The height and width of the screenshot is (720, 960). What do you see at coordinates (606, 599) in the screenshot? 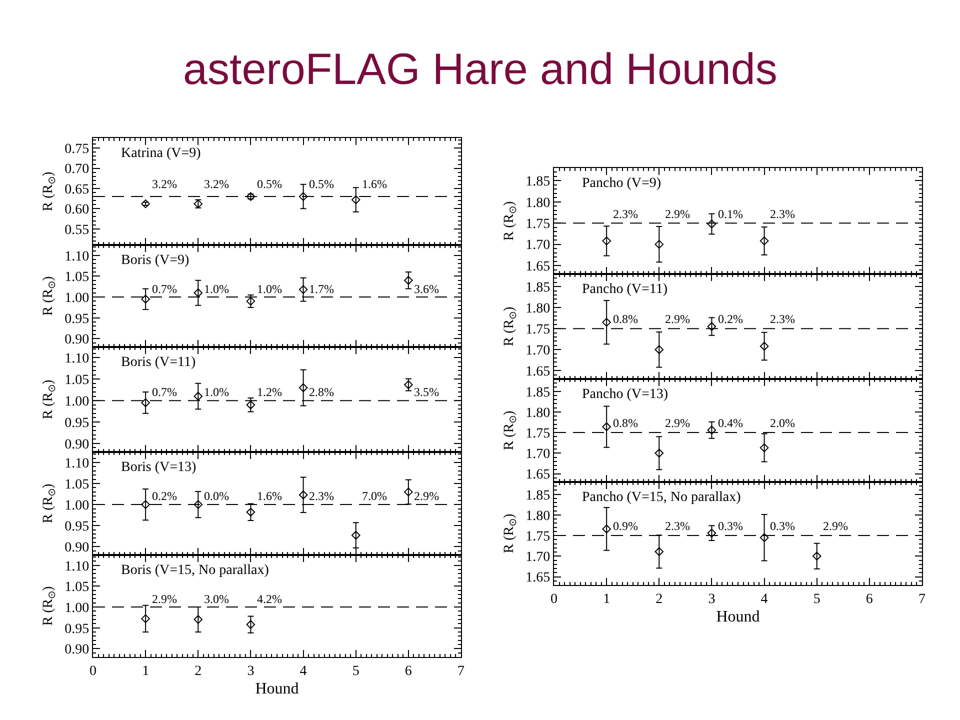
I see `x-tick-label: 1` at bounding box center [606, 599].